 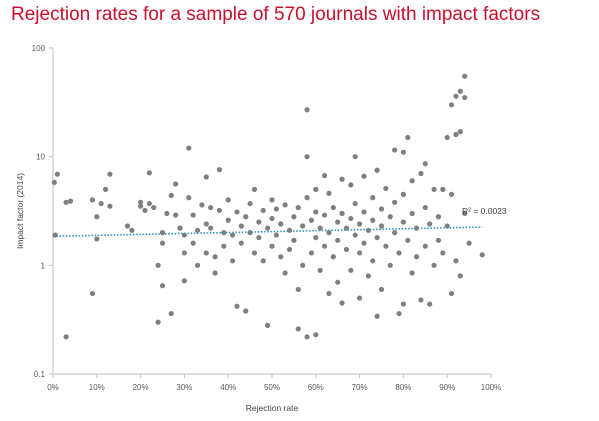 What do you see at coordinates (447, 387) in the screenshot?
I see `x-tick-label: 90%` at bounding box center [447, 387].